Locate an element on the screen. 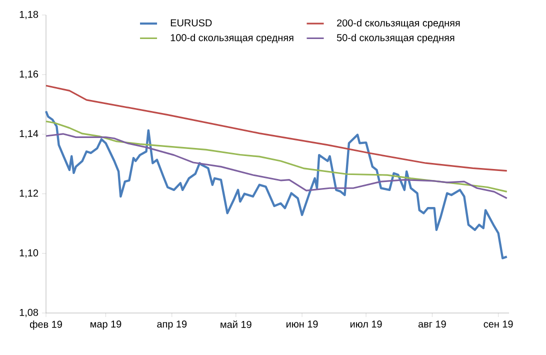 The image size is (546, 355). legend-label: 50-d скользящая средняя is located at coordinates (395, 39).